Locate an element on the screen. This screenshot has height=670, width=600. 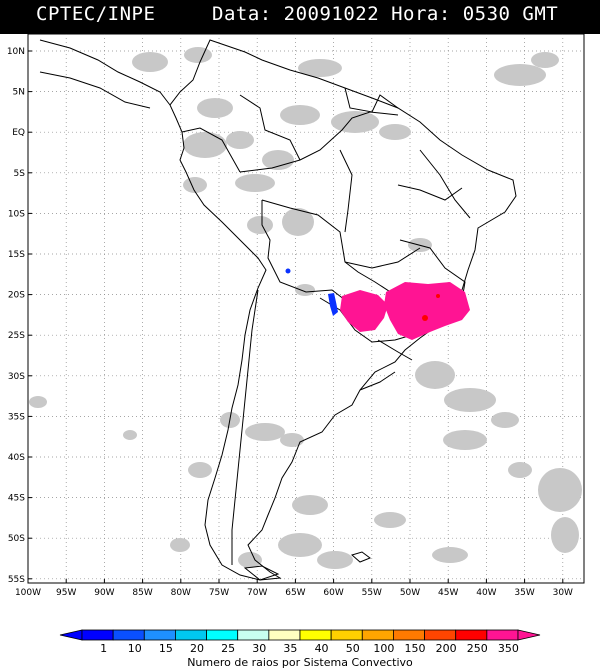
lightning-cluster-blue is located at coordinates (333, 304).